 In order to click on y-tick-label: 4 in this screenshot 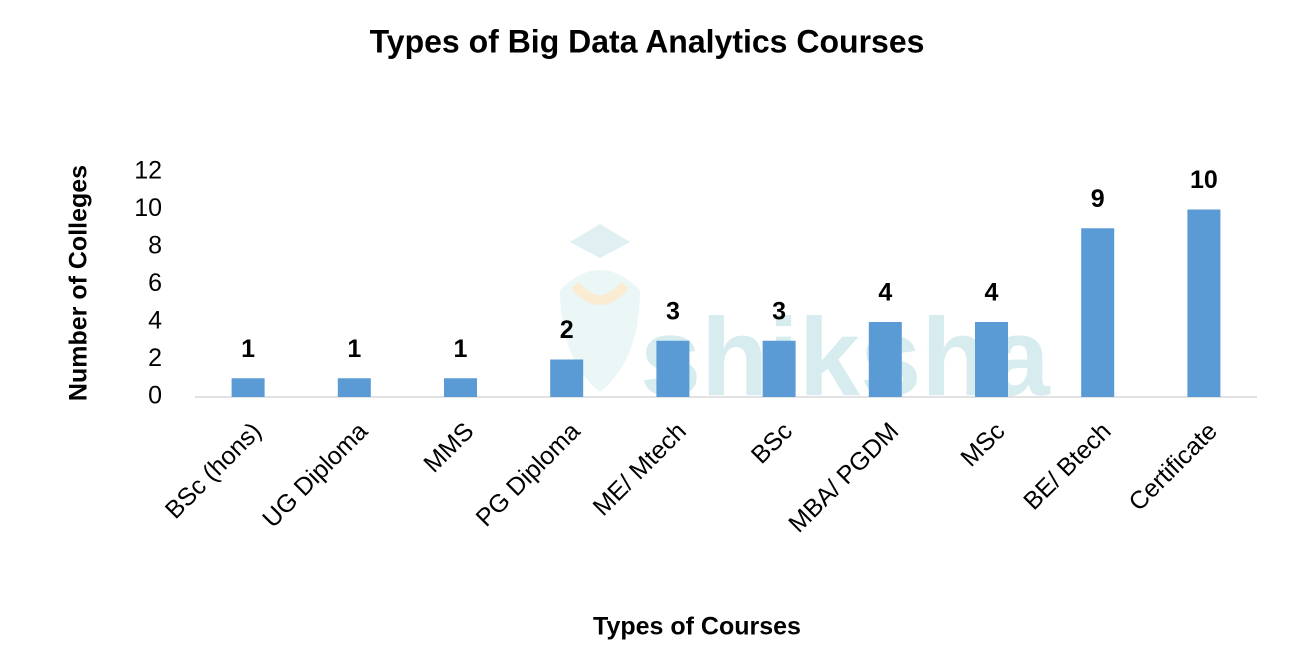, I will do `click(155, 321)`.